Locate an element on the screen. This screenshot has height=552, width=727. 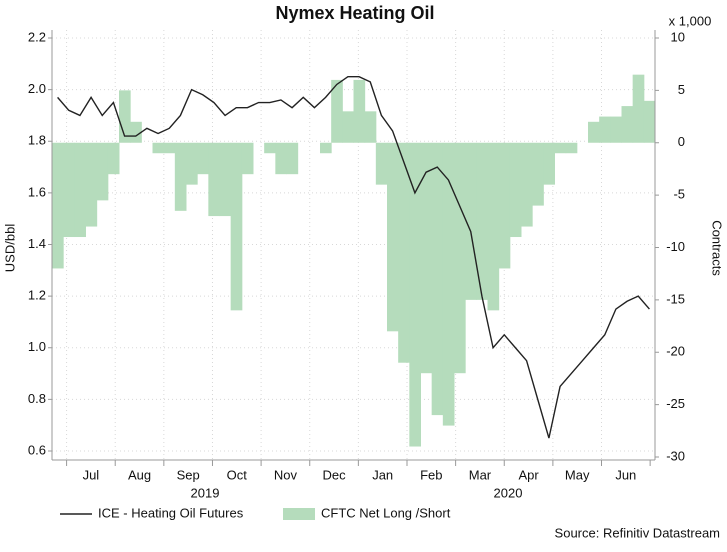
year-label: 2019 is located at coordinates (205, 492).